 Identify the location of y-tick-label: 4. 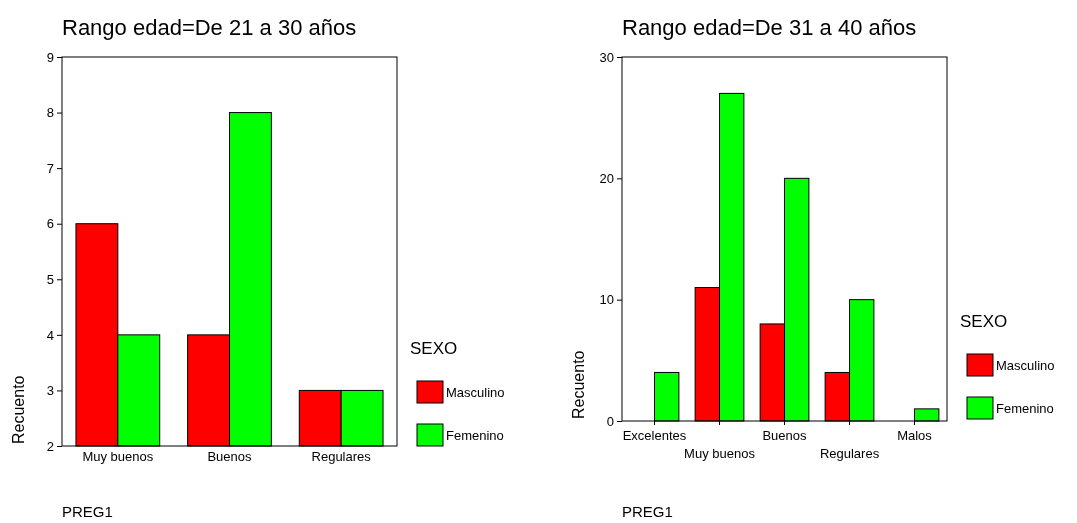
(50, 335).